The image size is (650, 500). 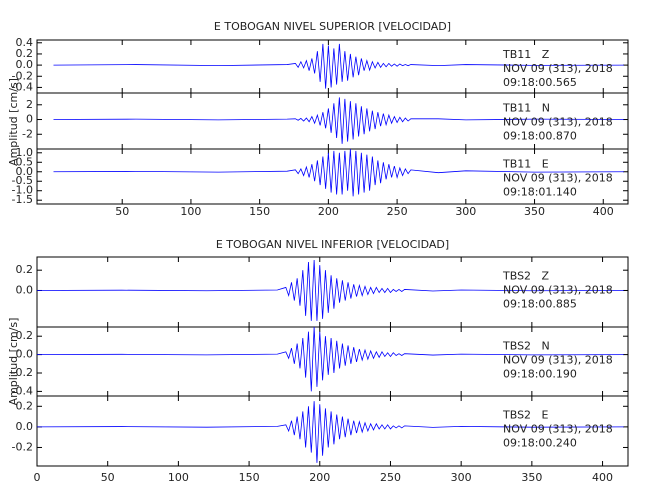 I want to click on station-label: TB11 Z, so click(x=526, y=54).